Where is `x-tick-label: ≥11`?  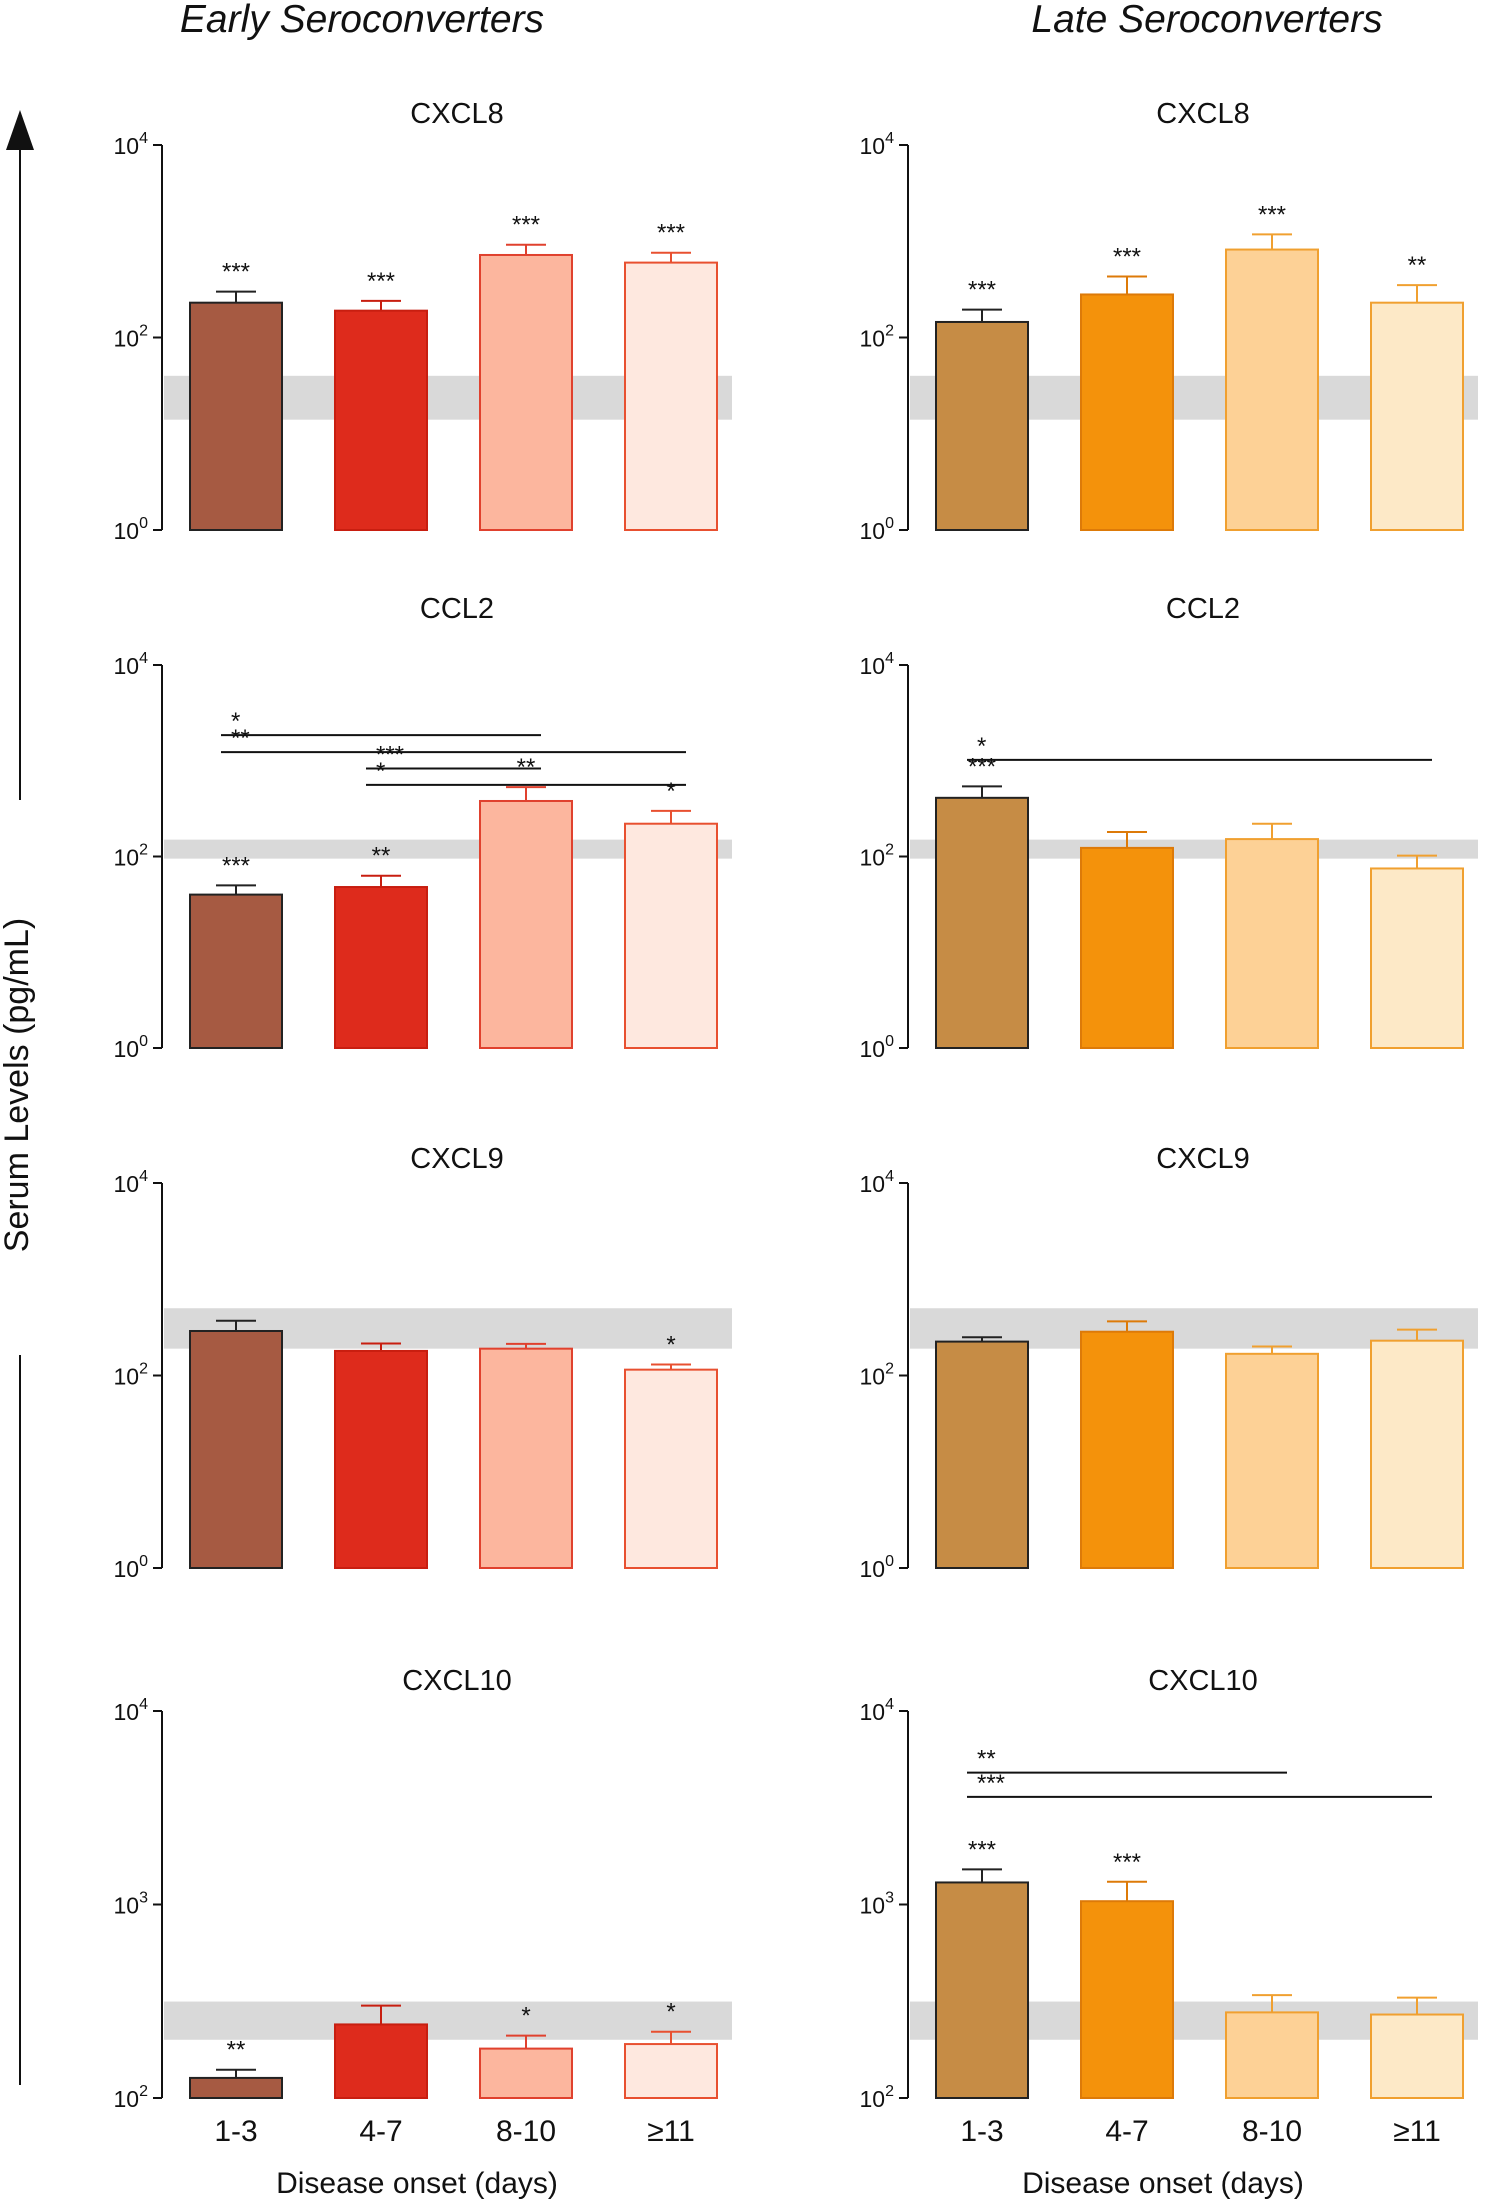 x-tick-label: ≥11 is located at coordinates (671, 2131).